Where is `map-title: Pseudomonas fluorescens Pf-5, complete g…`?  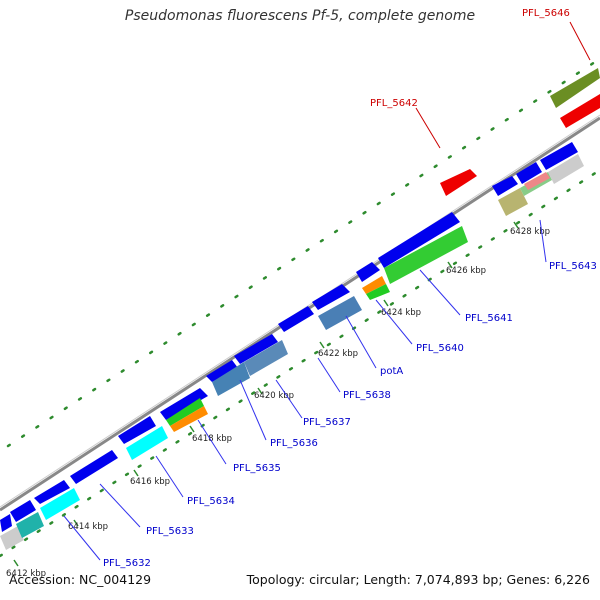 map-title: Pseudomonas fluorescens Pf-5, complete g… is located at coordinates (300, 16).